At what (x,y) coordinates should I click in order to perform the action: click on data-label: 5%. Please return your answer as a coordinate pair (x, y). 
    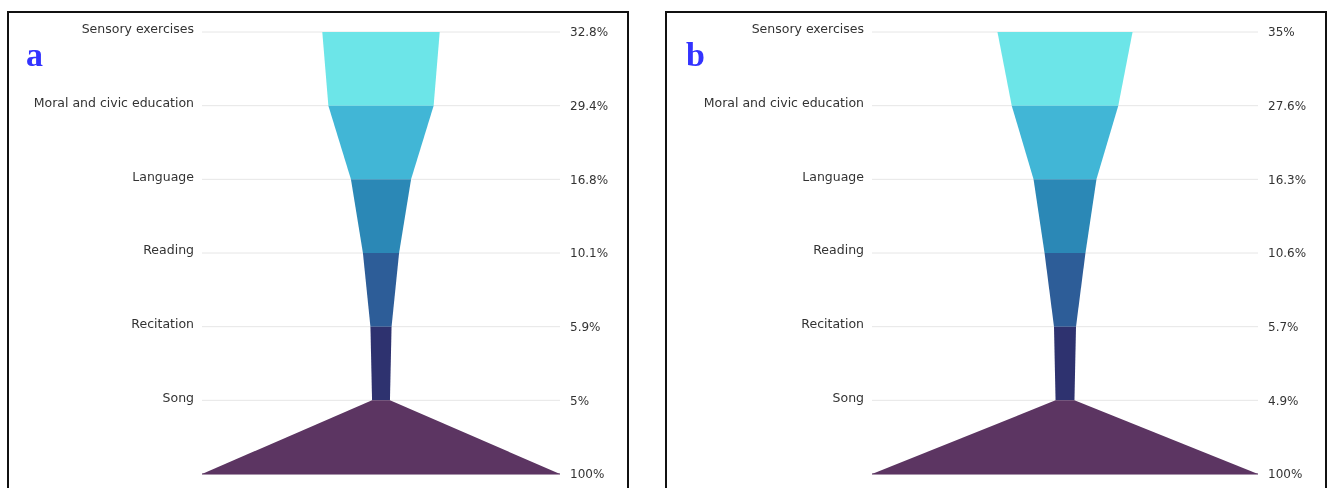
    Looking at the image, I should click on (580, 400).